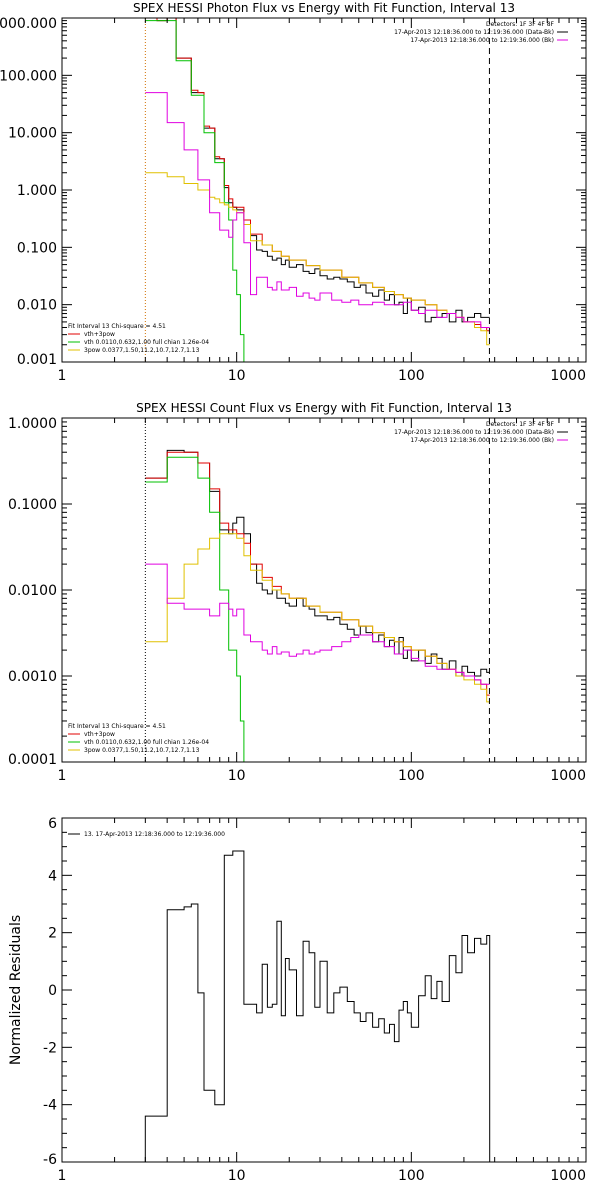 Image resolution: width=600 pixels, height=1200 pixels. Describe the element at coordinates (52, 824) in the screenshot. I see `y-tick-label: 6` at that location.